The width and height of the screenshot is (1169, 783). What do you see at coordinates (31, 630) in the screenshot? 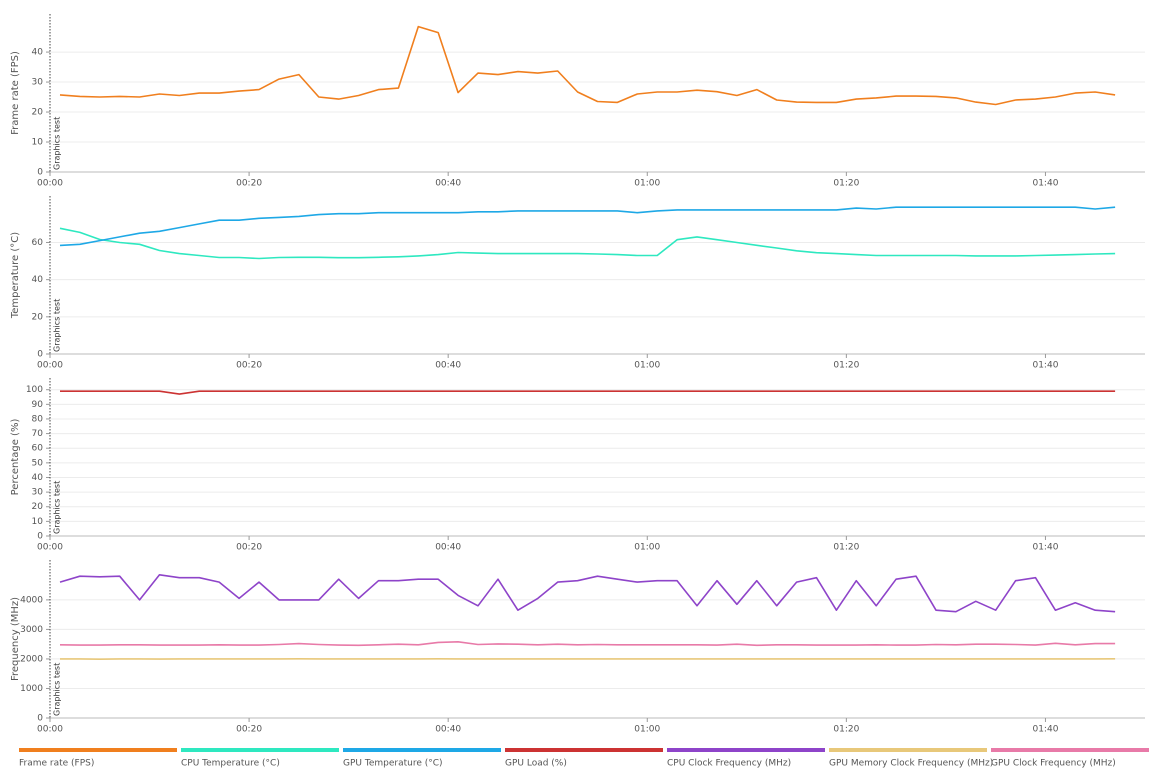
I see `y-tick-label: 3000` at bounding box center [31, 630].